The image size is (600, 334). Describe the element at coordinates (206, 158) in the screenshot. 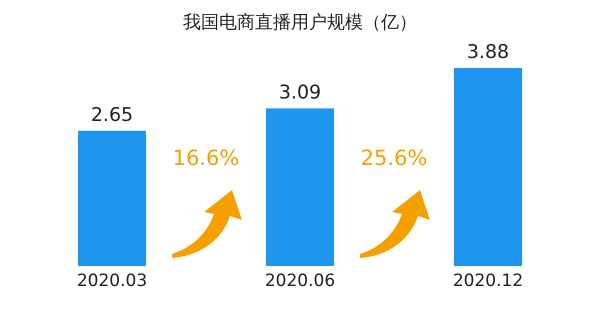

I see `annotation: 16.6%` at that location.